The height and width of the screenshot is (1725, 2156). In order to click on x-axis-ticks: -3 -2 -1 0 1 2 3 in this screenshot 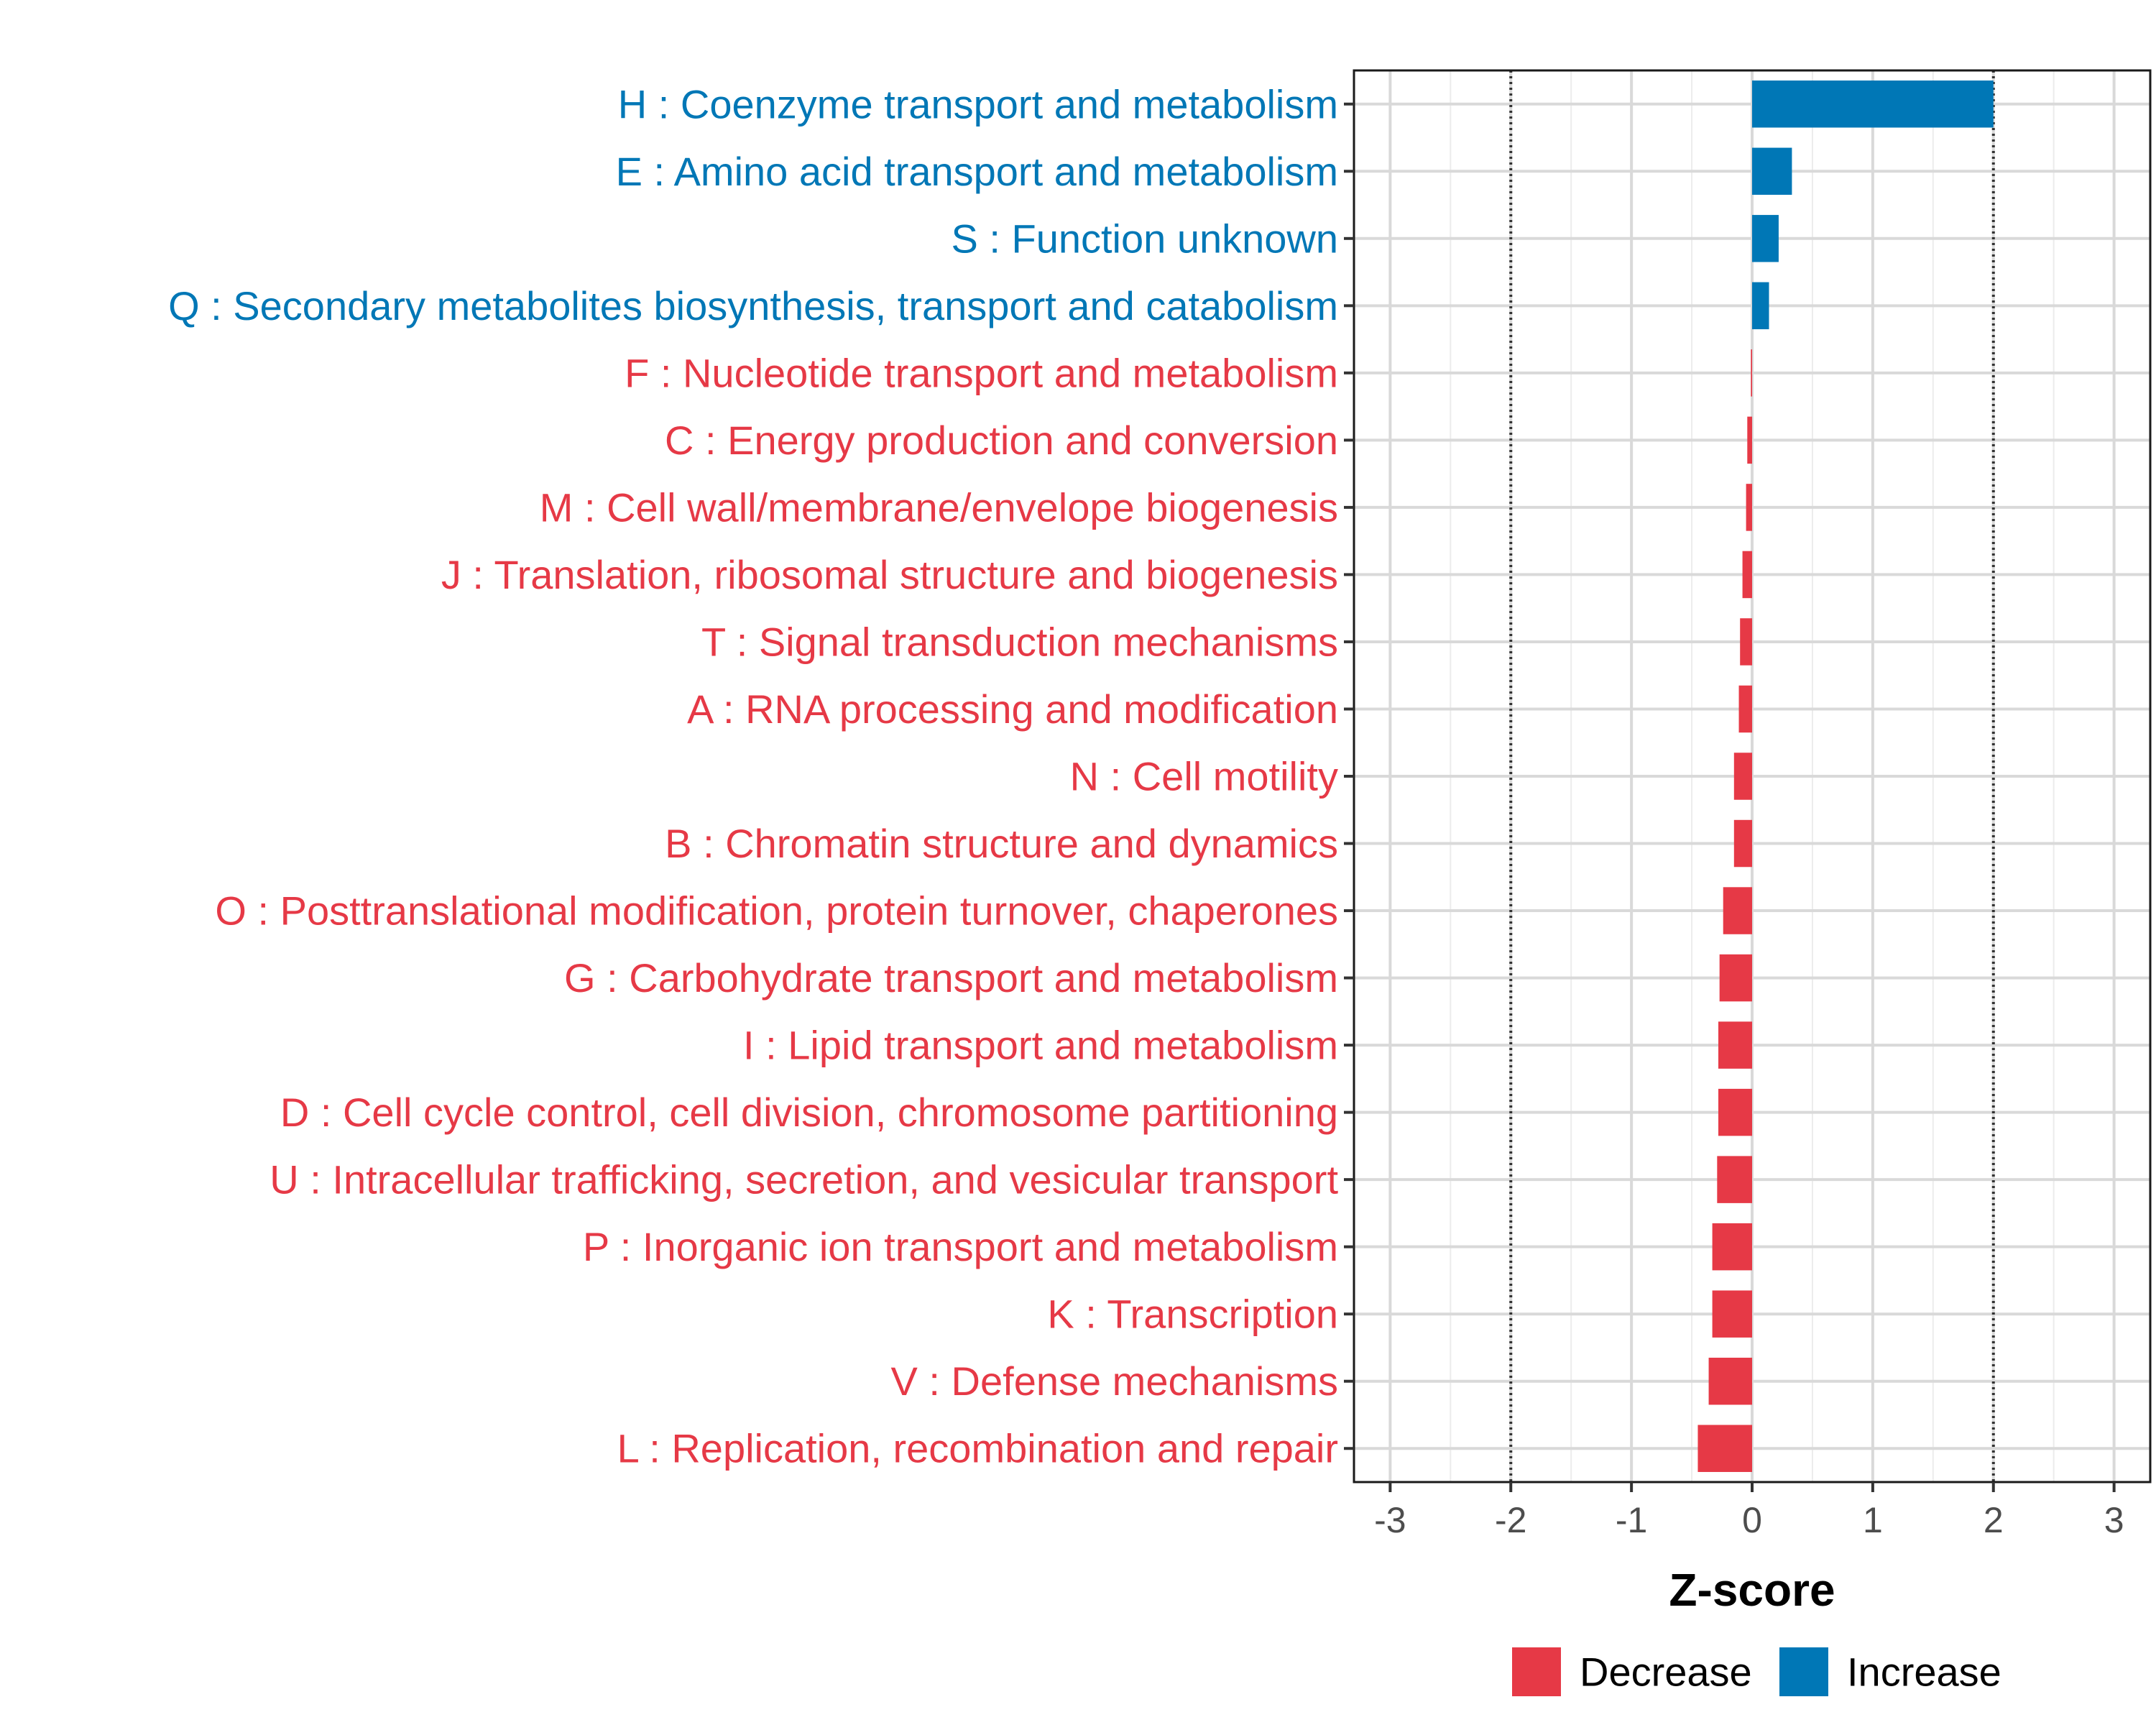, I will do `click(1749, 1511)`.